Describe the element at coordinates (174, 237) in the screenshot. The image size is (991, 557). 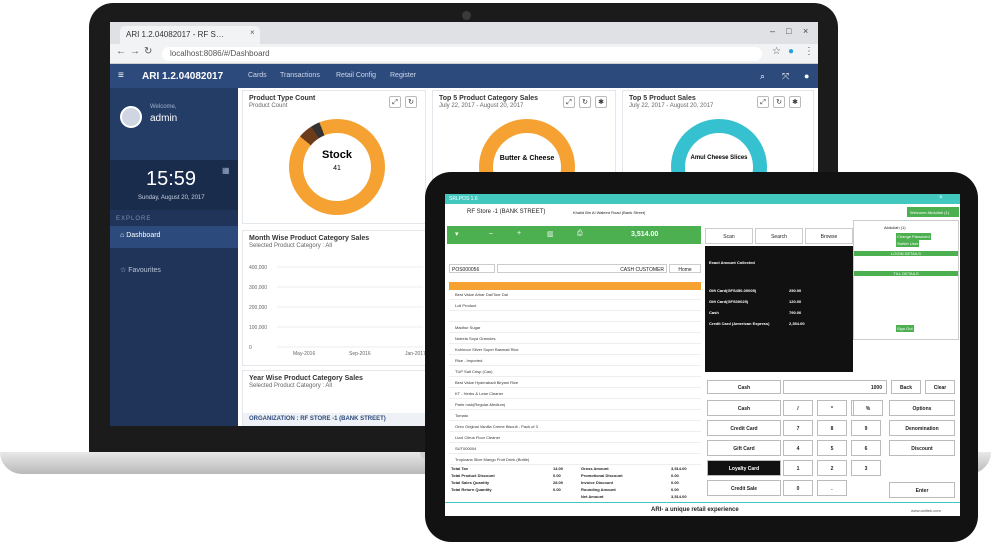
I see `sidebar-item-dashboard: ⌂ Dashboard` at that location.